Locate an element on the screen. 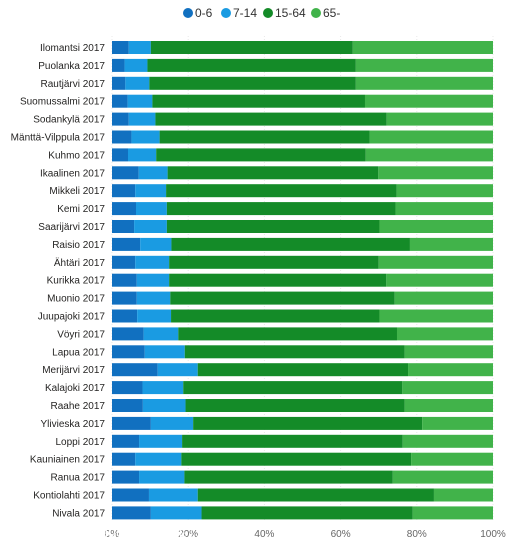 The image size is (513, 546). legend-item-7-14: 7-14 is located at coordinates (239, 13).